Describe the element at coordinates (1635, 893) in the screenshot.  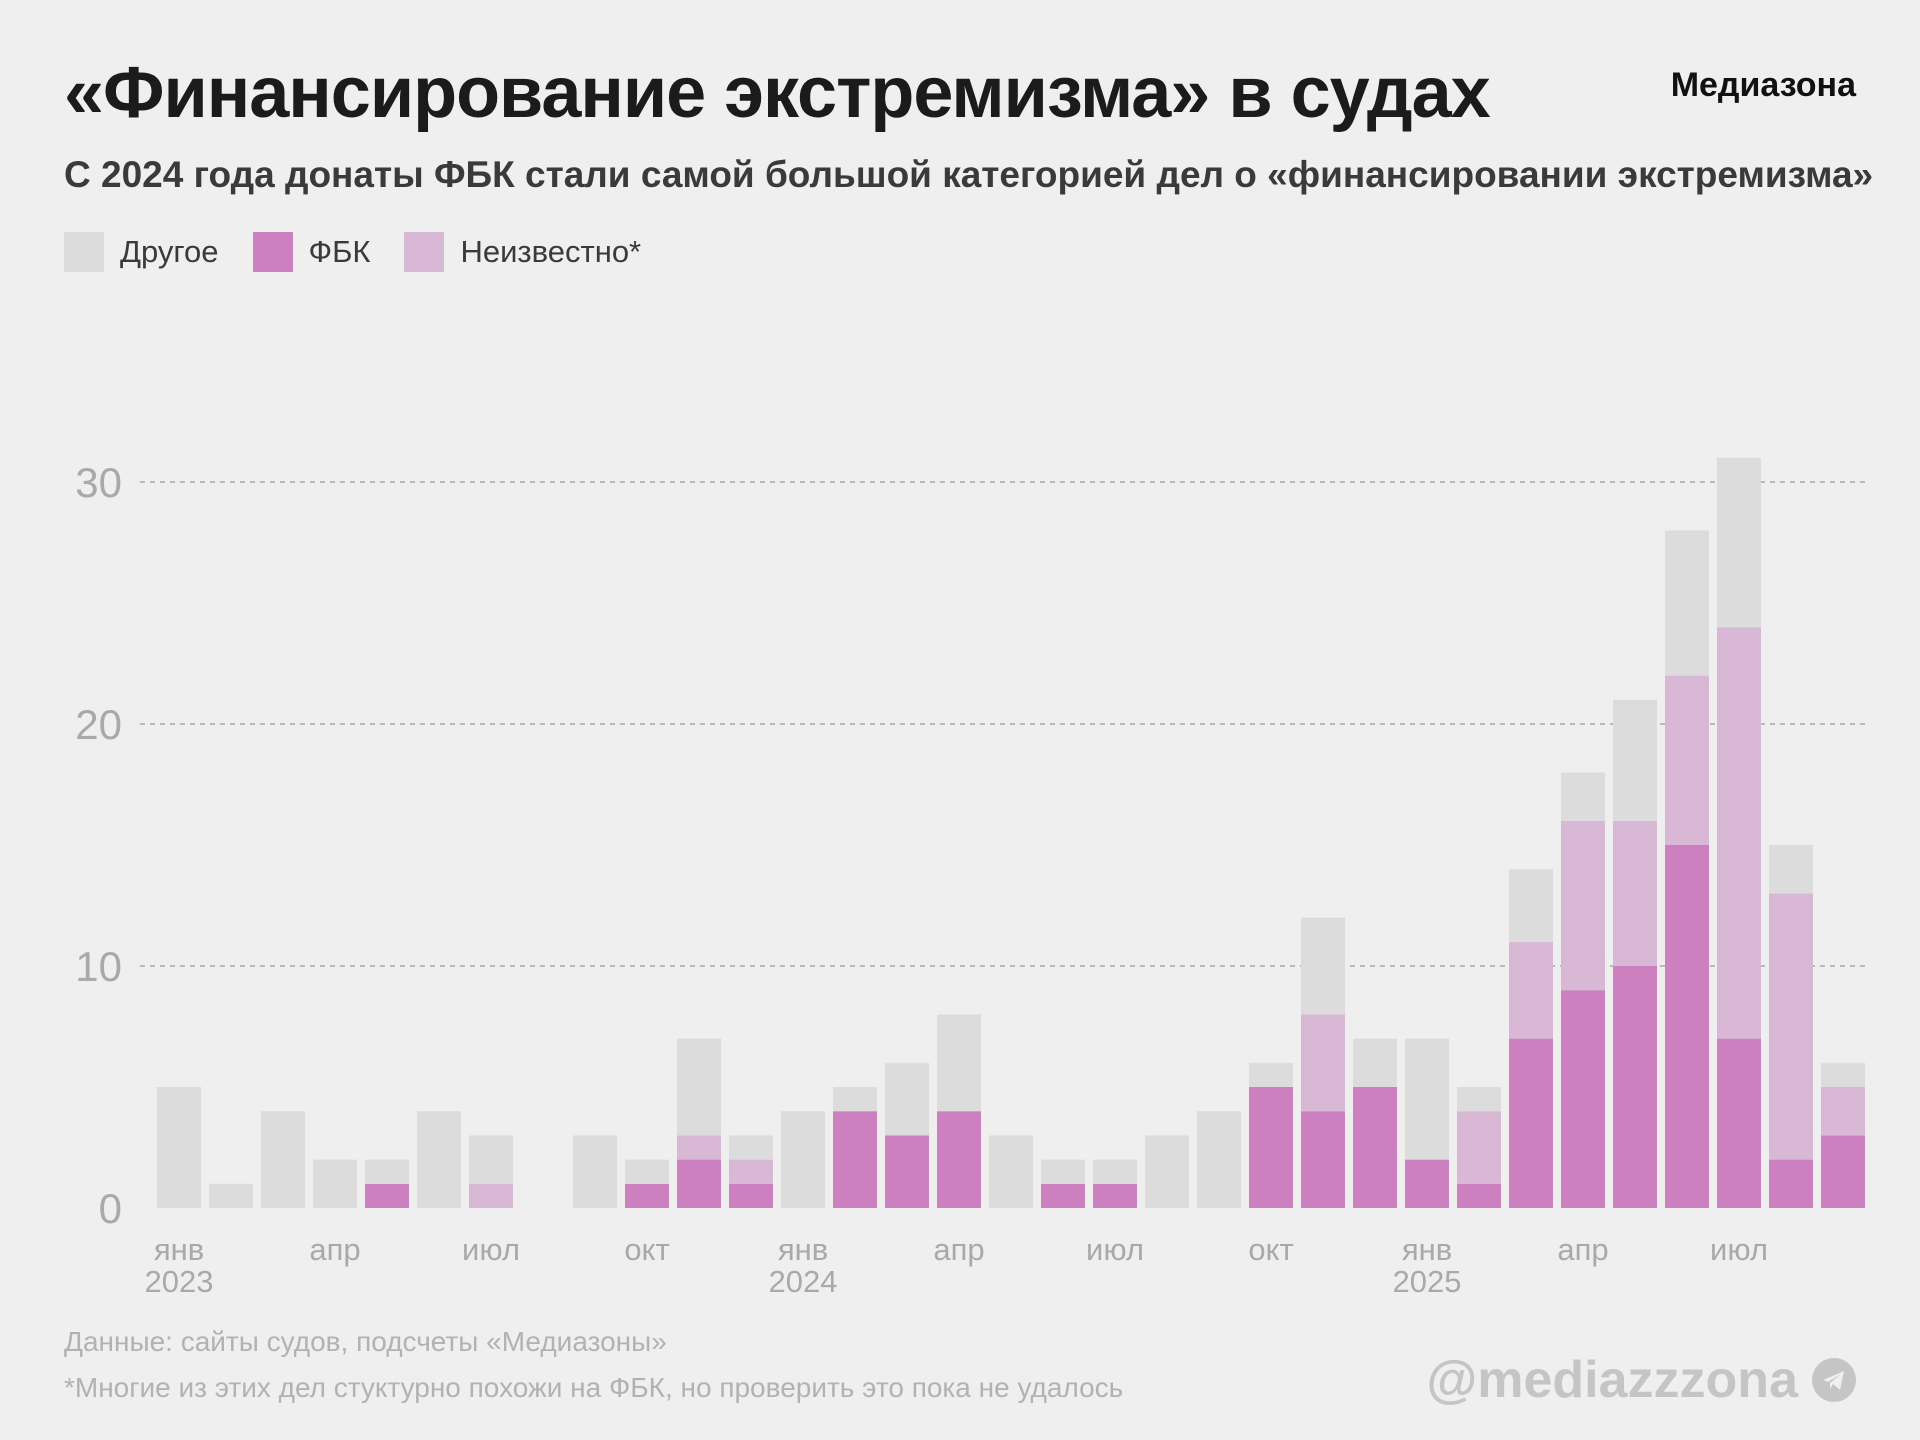
I see `bar-2025-05-unknown` at that location.